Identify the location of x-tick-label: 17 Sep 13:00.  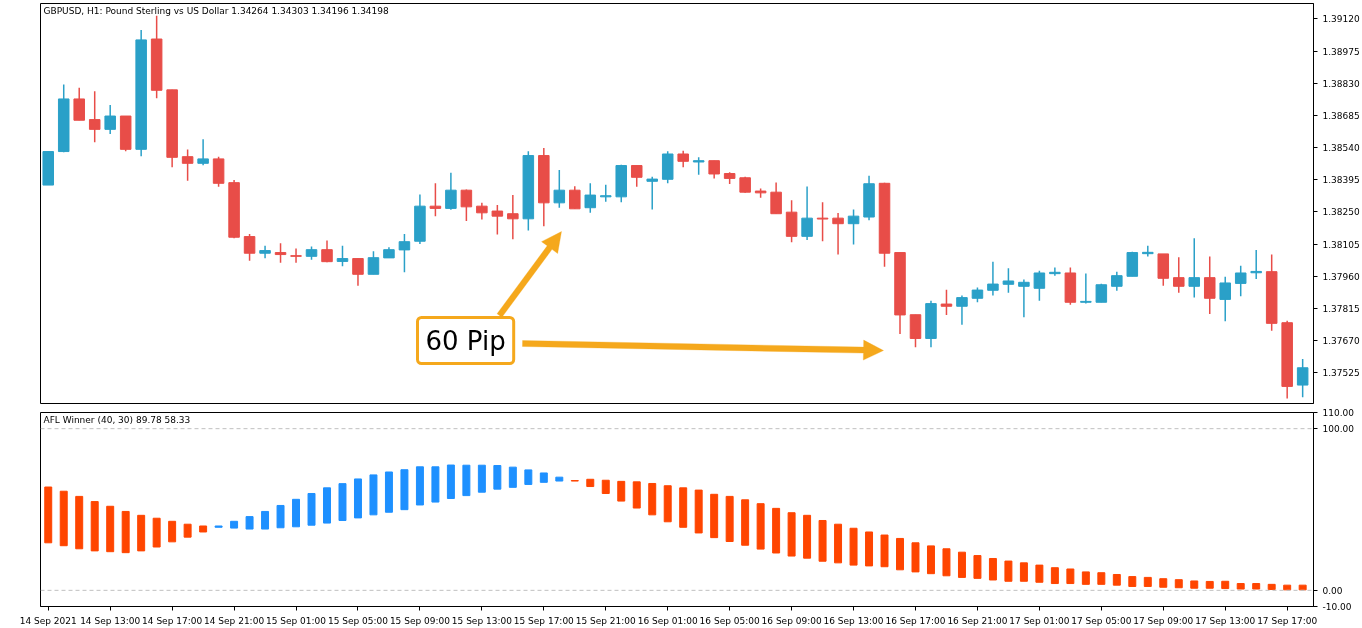
(1225, 620).